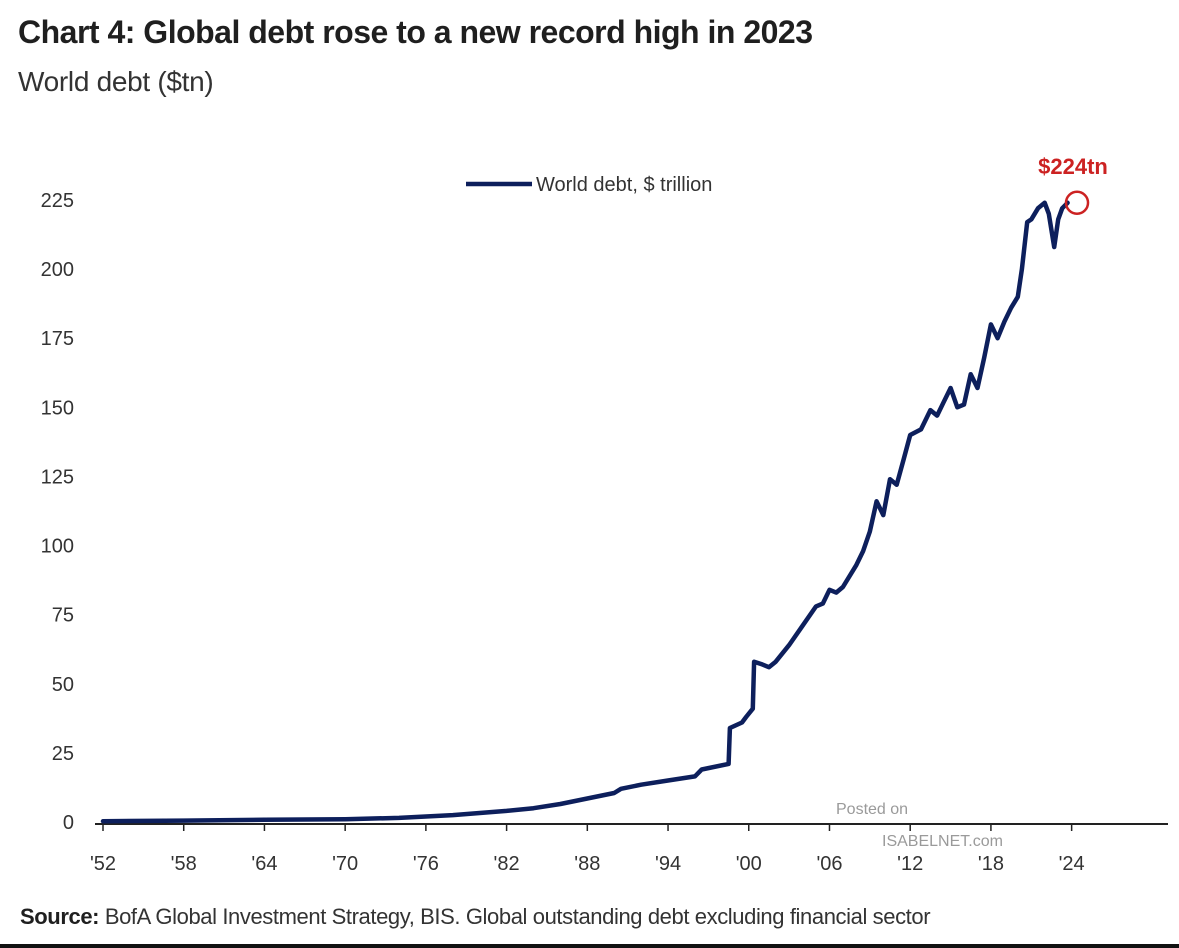 Image resolution: width=1179 pixels, height=948 pixels. Describe the element at coordinates (57, 547) in the screenshot. I see `y-tick-label: 100` at that location.